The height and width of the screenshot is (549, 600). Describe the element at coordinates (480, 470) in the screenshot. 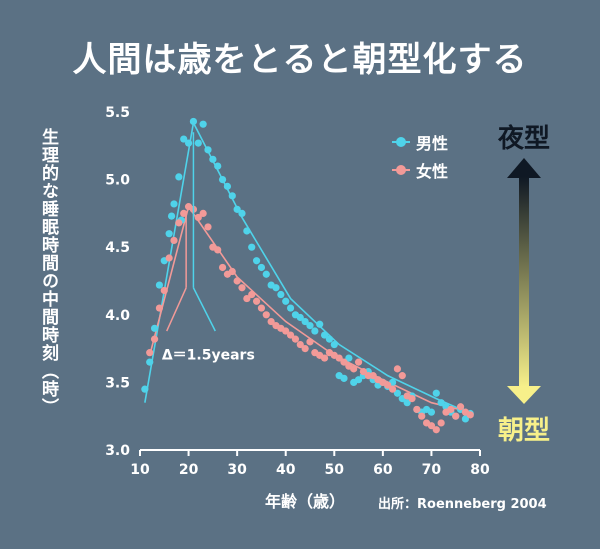

I see `x-tick-label: 80` at that location.